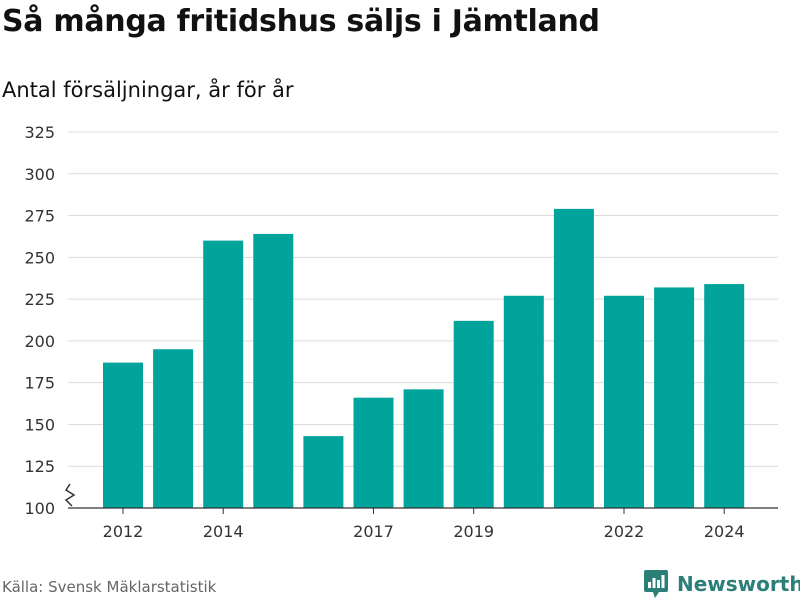 This screenshot has width=800, height=600. Describe the element at coordinates (39, 257) in the screenshot. I see `y-tick-label-250: 250` at that location.